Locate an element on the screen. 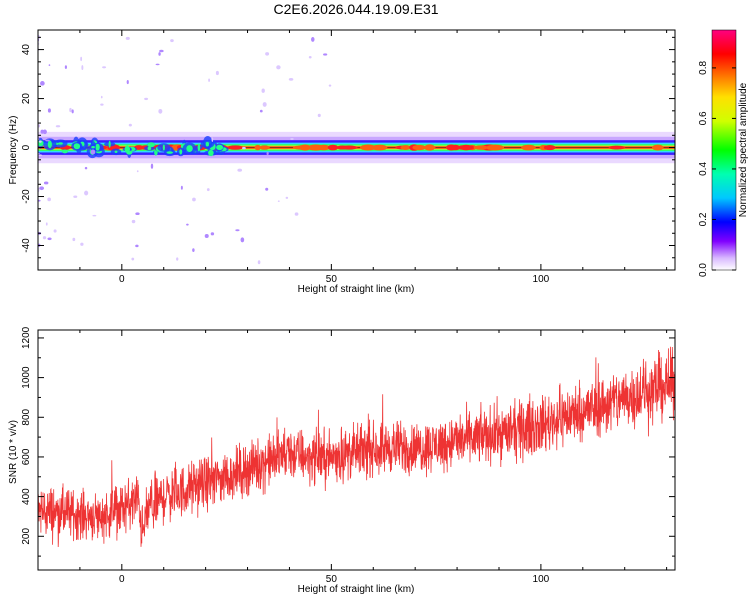 Image resolution: width=750 pixels, height=605 pixels. spectrogram-x-tick-label: 50 is located at coordinates (332, 279).